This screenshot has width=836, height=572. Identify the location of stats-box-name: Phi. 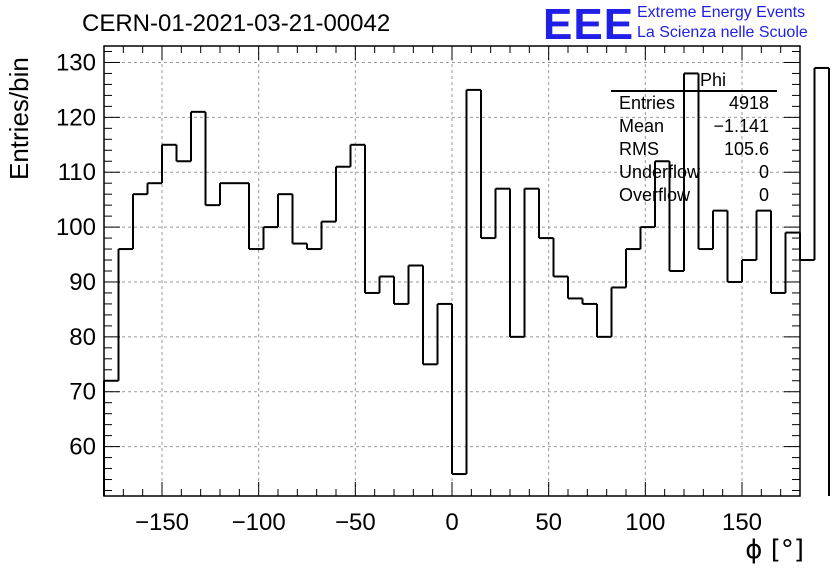
(694, 81).